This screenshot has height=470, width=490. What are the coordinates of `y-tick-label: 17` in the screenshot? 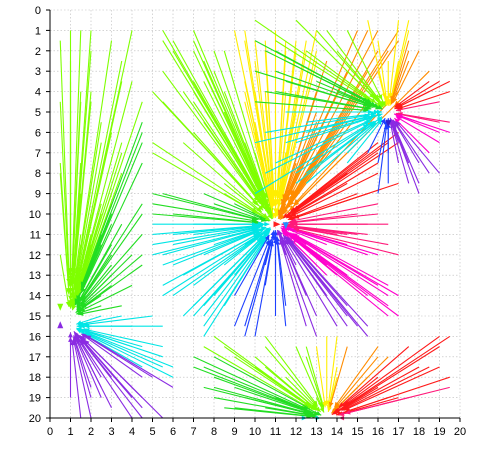 It's located at (35, 358).